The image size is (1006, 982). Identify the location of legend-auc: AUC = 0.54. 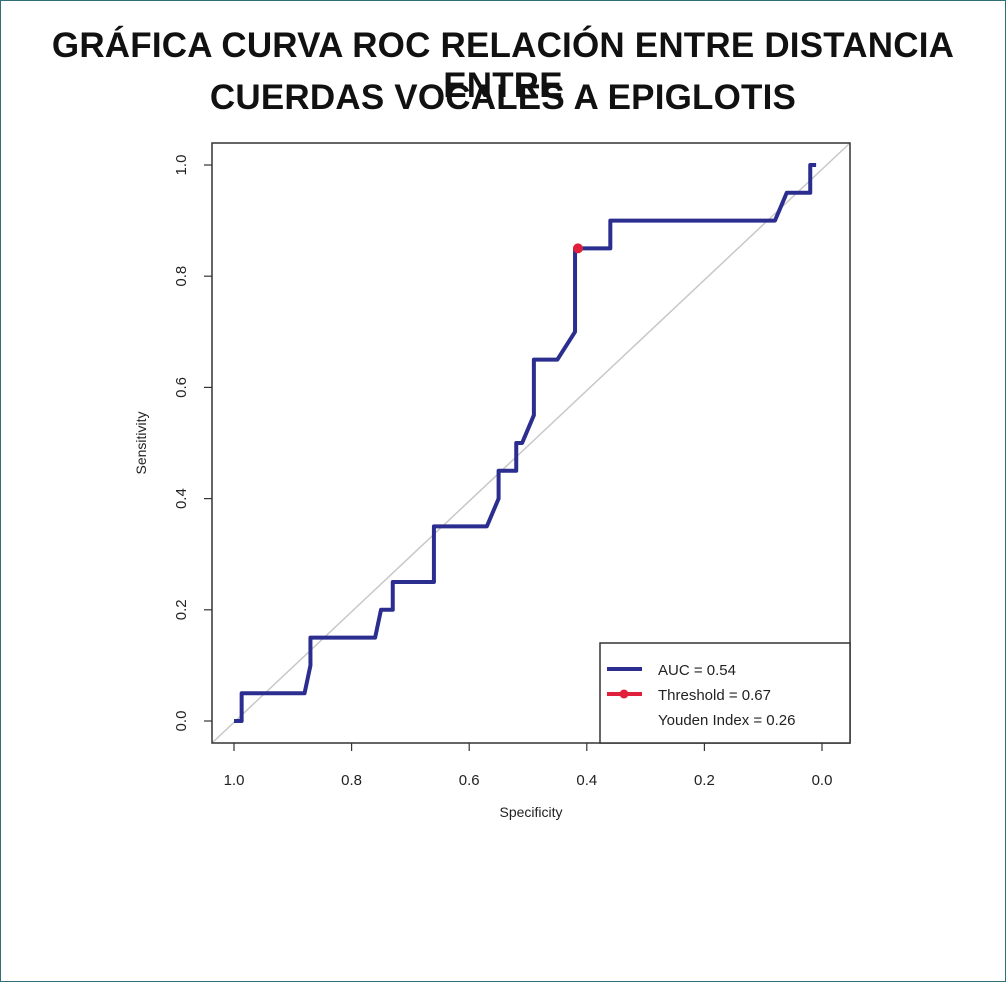
(697, 670).